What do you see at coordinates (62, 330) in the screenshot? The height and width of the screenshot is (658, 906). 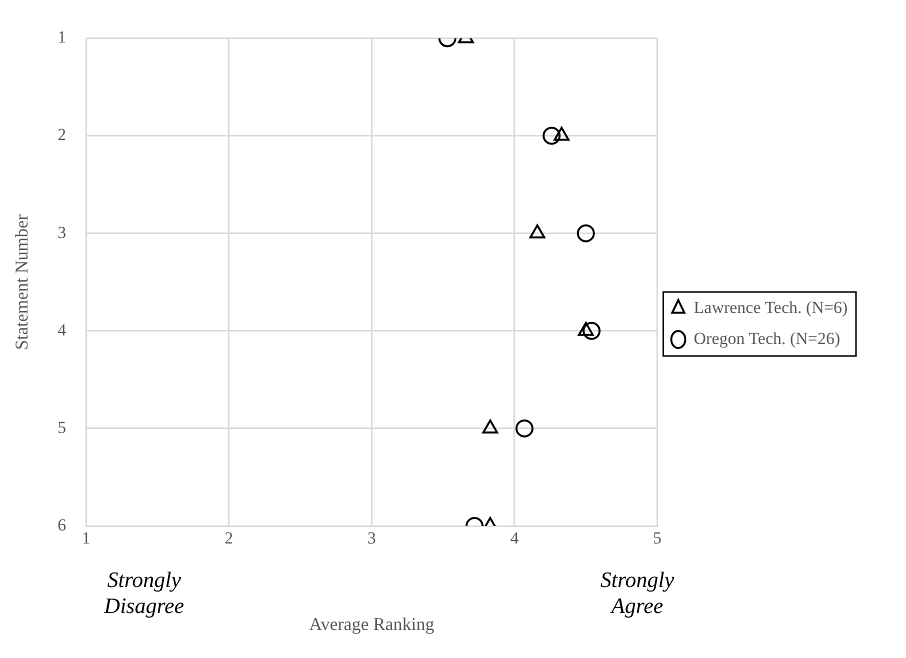 I see `y-tick-label: 4` at bounding box center [62, 330].